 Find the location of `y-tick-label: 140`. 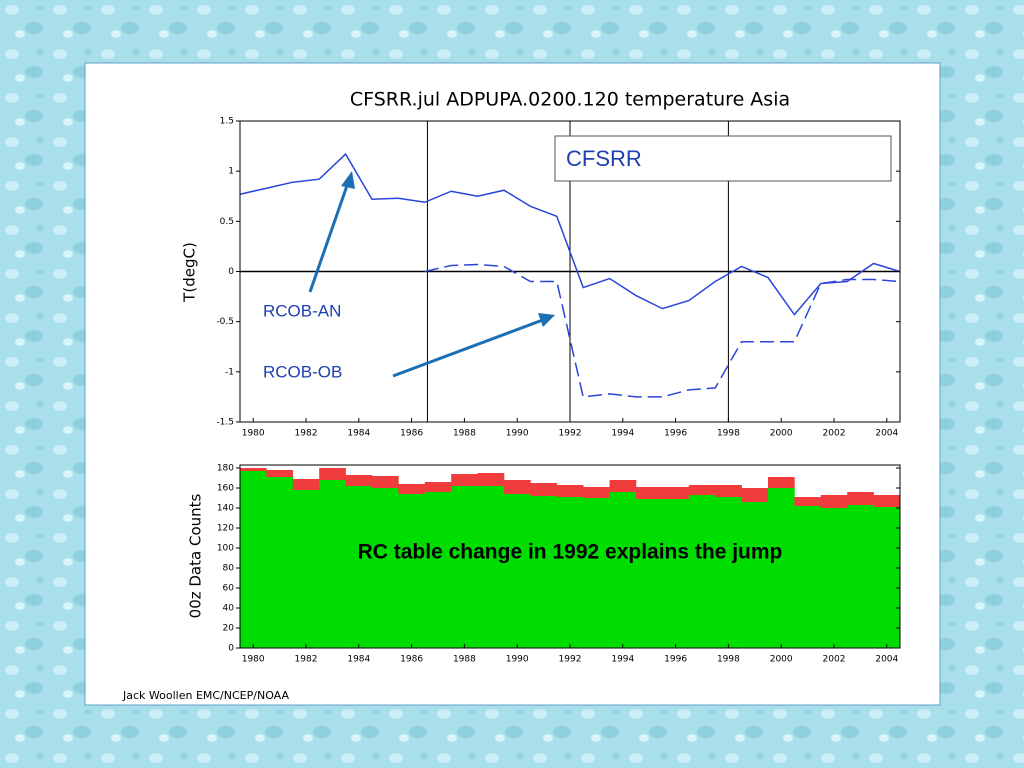

y-tick-label: 140 is located at coordinates (225, 509).